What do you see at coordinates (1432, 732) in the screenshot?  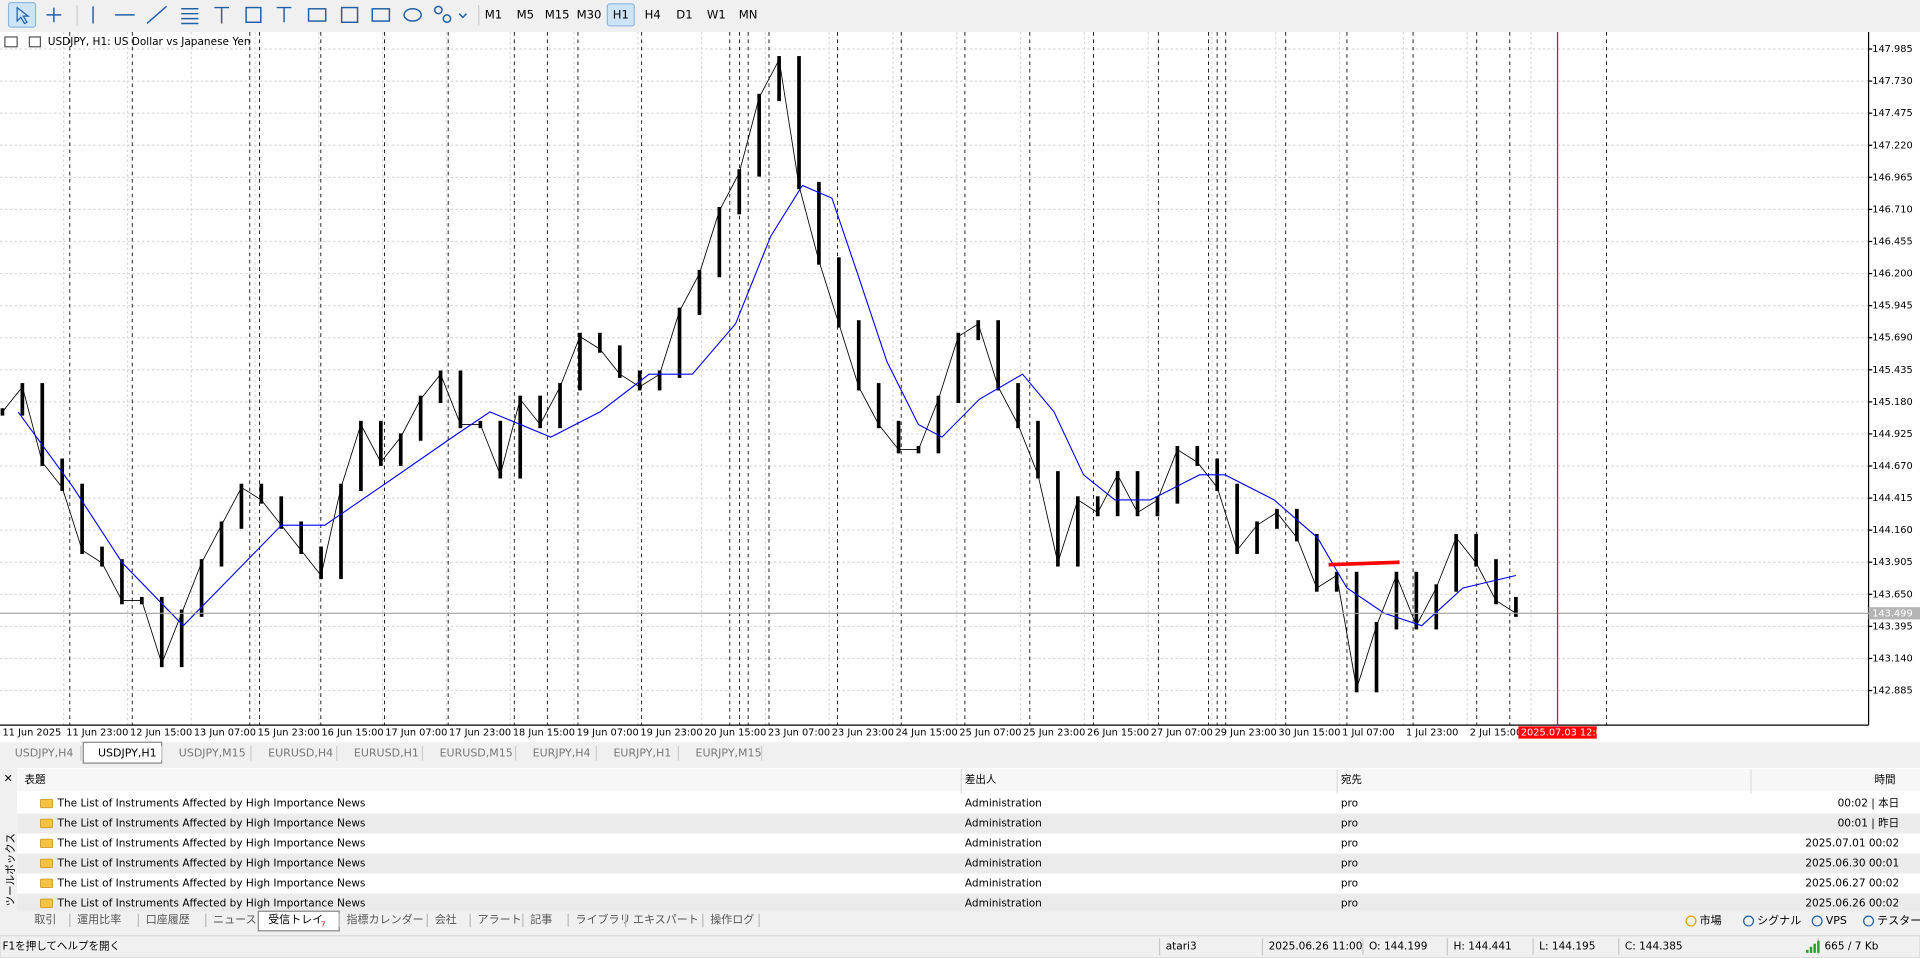 I see `x-tick-label: 1 Jul 23:00` at bounding box center [1432, 732].